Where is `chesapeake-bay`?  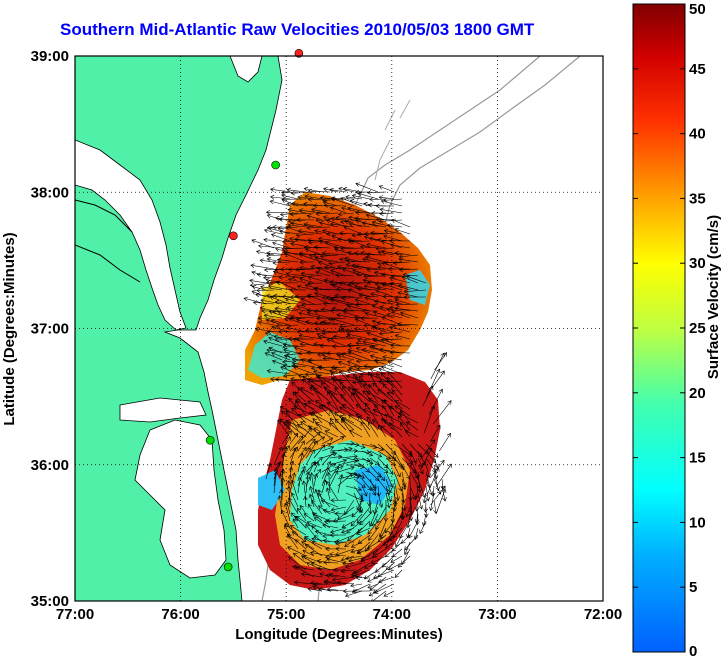 chesapeake-bay is located at coordinates (131, 235).